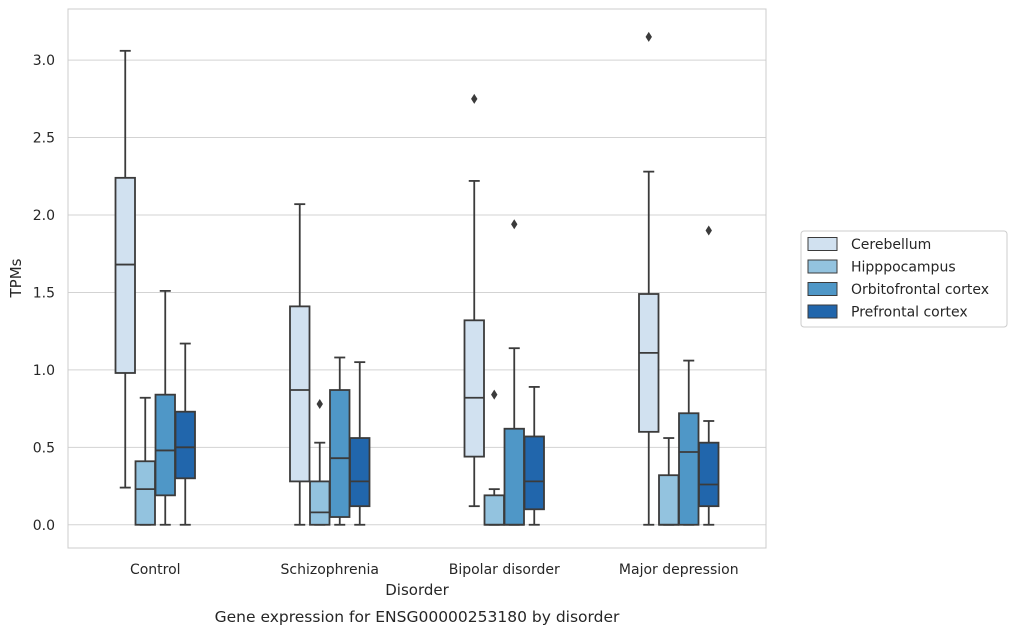 Image resolution: width=1018 pixels, height=634 pixels. What do you see at coordinates (44, 448) in the screenshot?
I see `y-tick-label: 0.5` at bounding box center [44, 448].